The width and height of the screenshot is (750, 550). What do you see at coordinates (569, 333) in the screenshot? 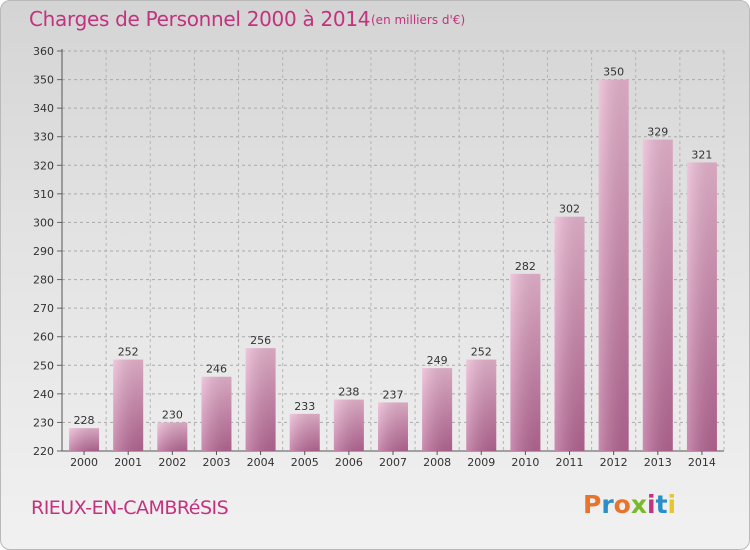
I see `bar-shade-2011` at bounding box center [569, 333].